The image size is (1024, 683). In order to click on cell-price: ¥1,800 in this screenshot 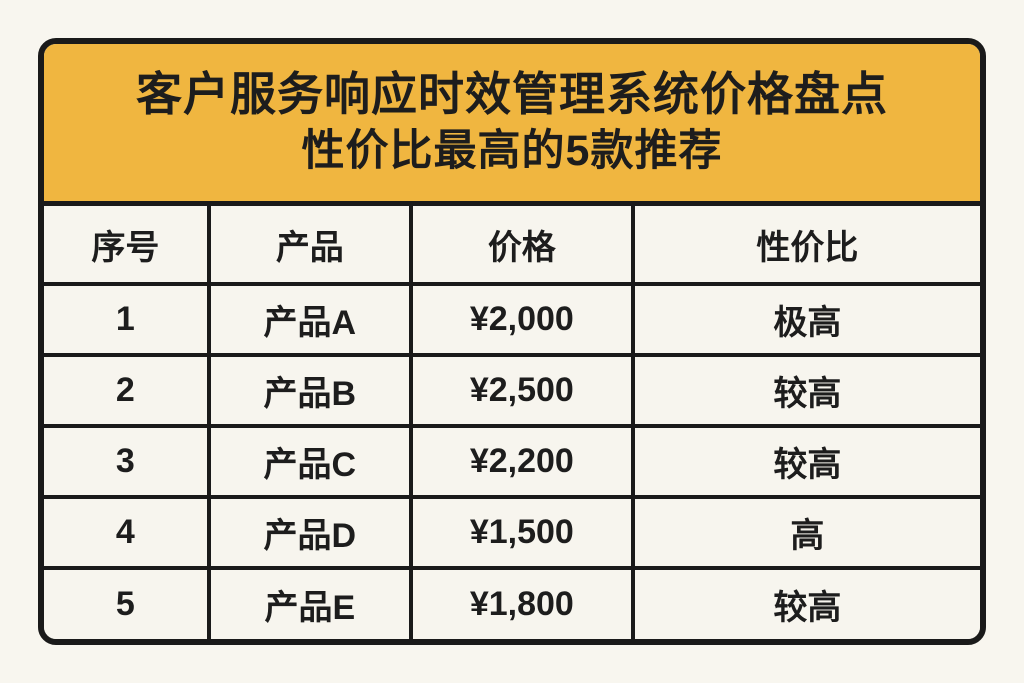, I will do `click(521, 602)`.